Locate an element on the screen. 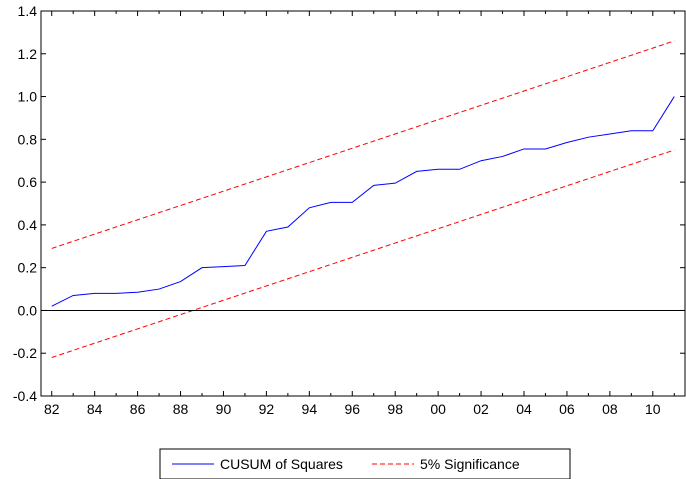 This screenshot has height=479, width=686. x-tick-label: 90 is located at coordinates (224, 409).